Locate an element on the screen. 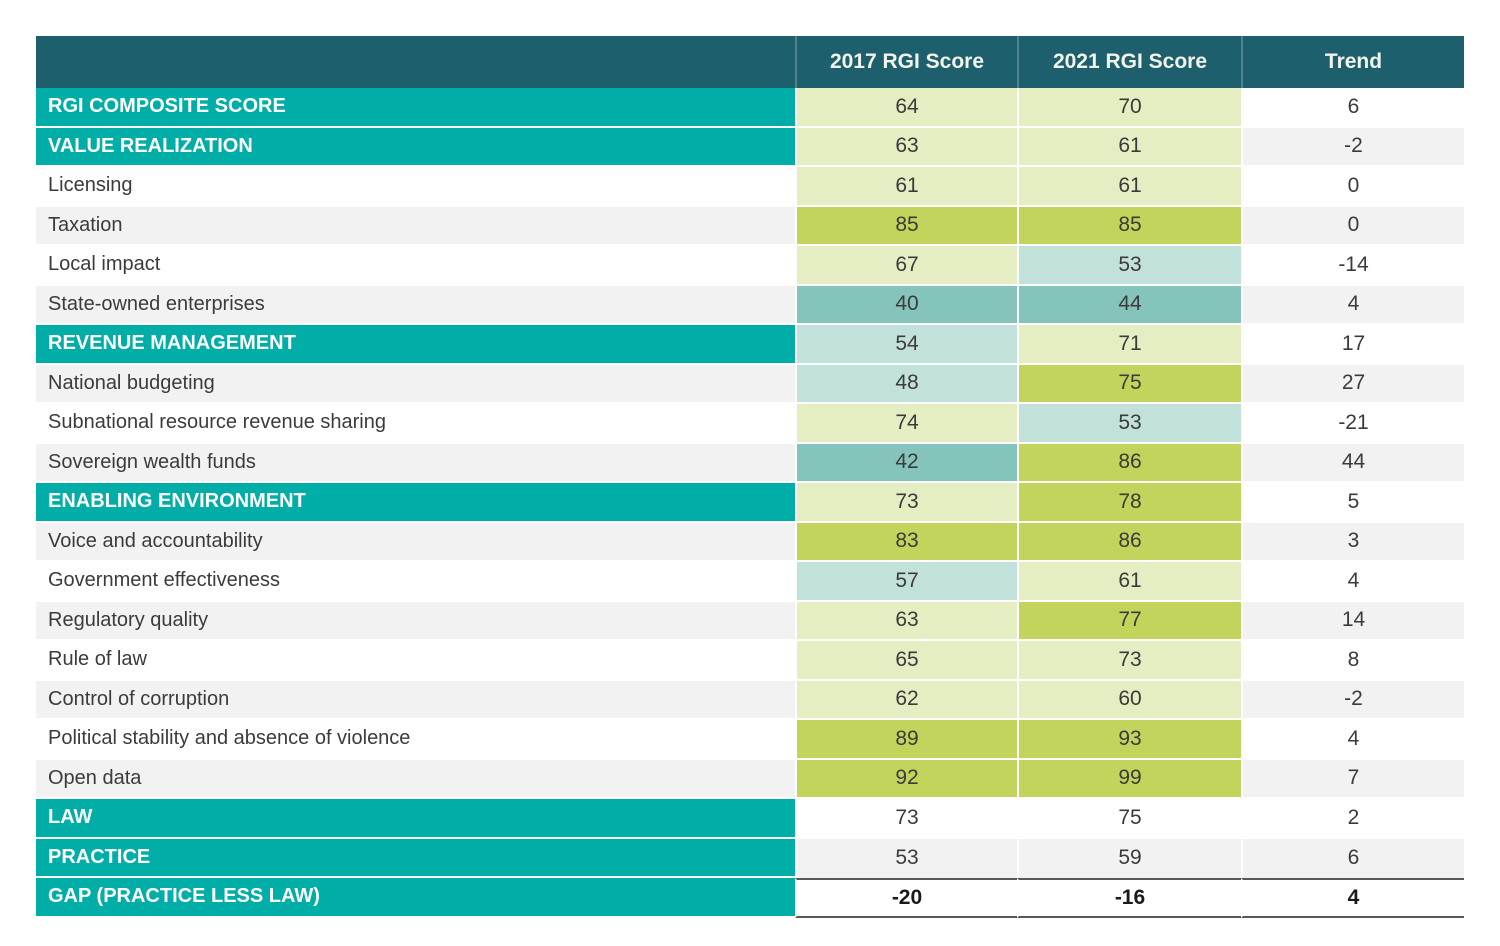  row-label: ENABLING ENVIRONMENT is located at coordinates (415, 503).